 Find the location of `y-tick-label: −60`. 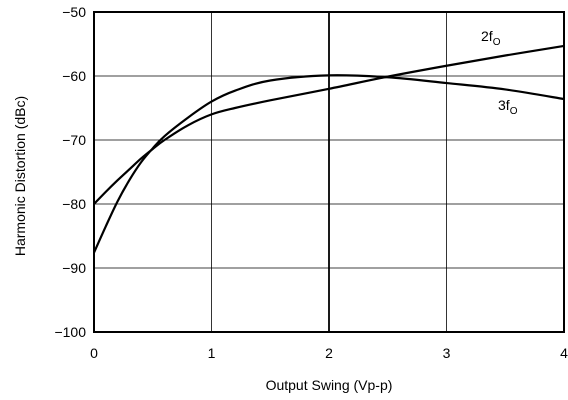

y-tick-label: −60 is located at coordinates (74, 76).